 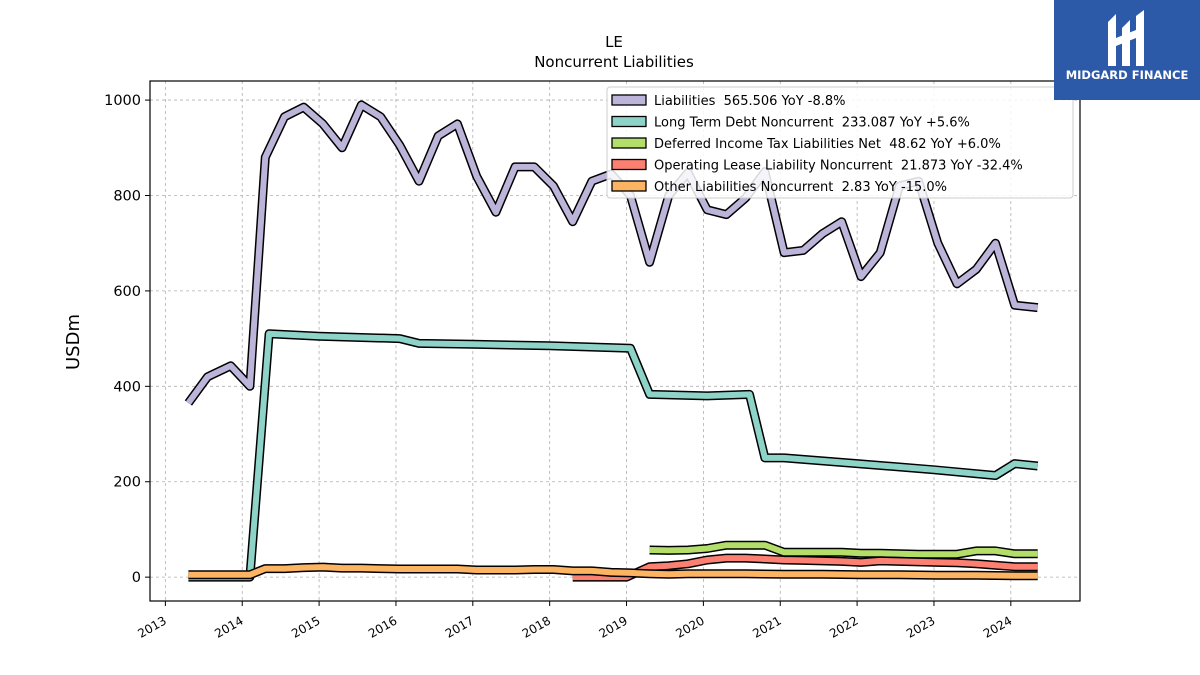 What do you see at coordinates (614, 62) in the screenshot?
I see `chart-subtitle: Noncurrent Liabilities` at bounding box center [614, 62].